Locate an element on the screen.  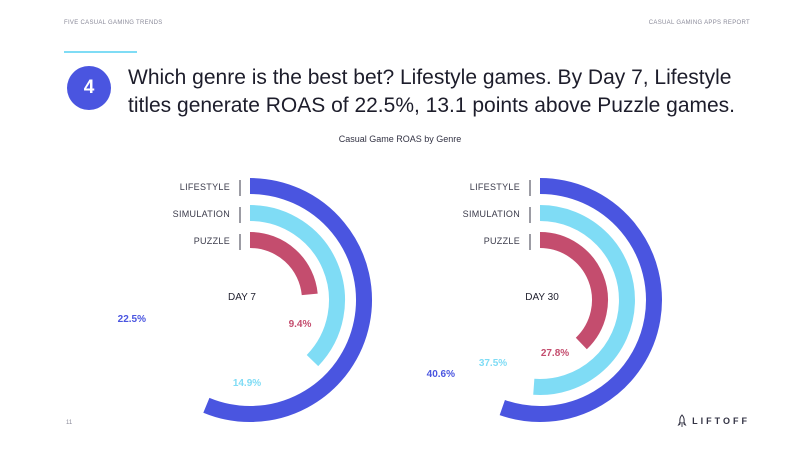
rocket-icon is located at coordinates (682, 420).